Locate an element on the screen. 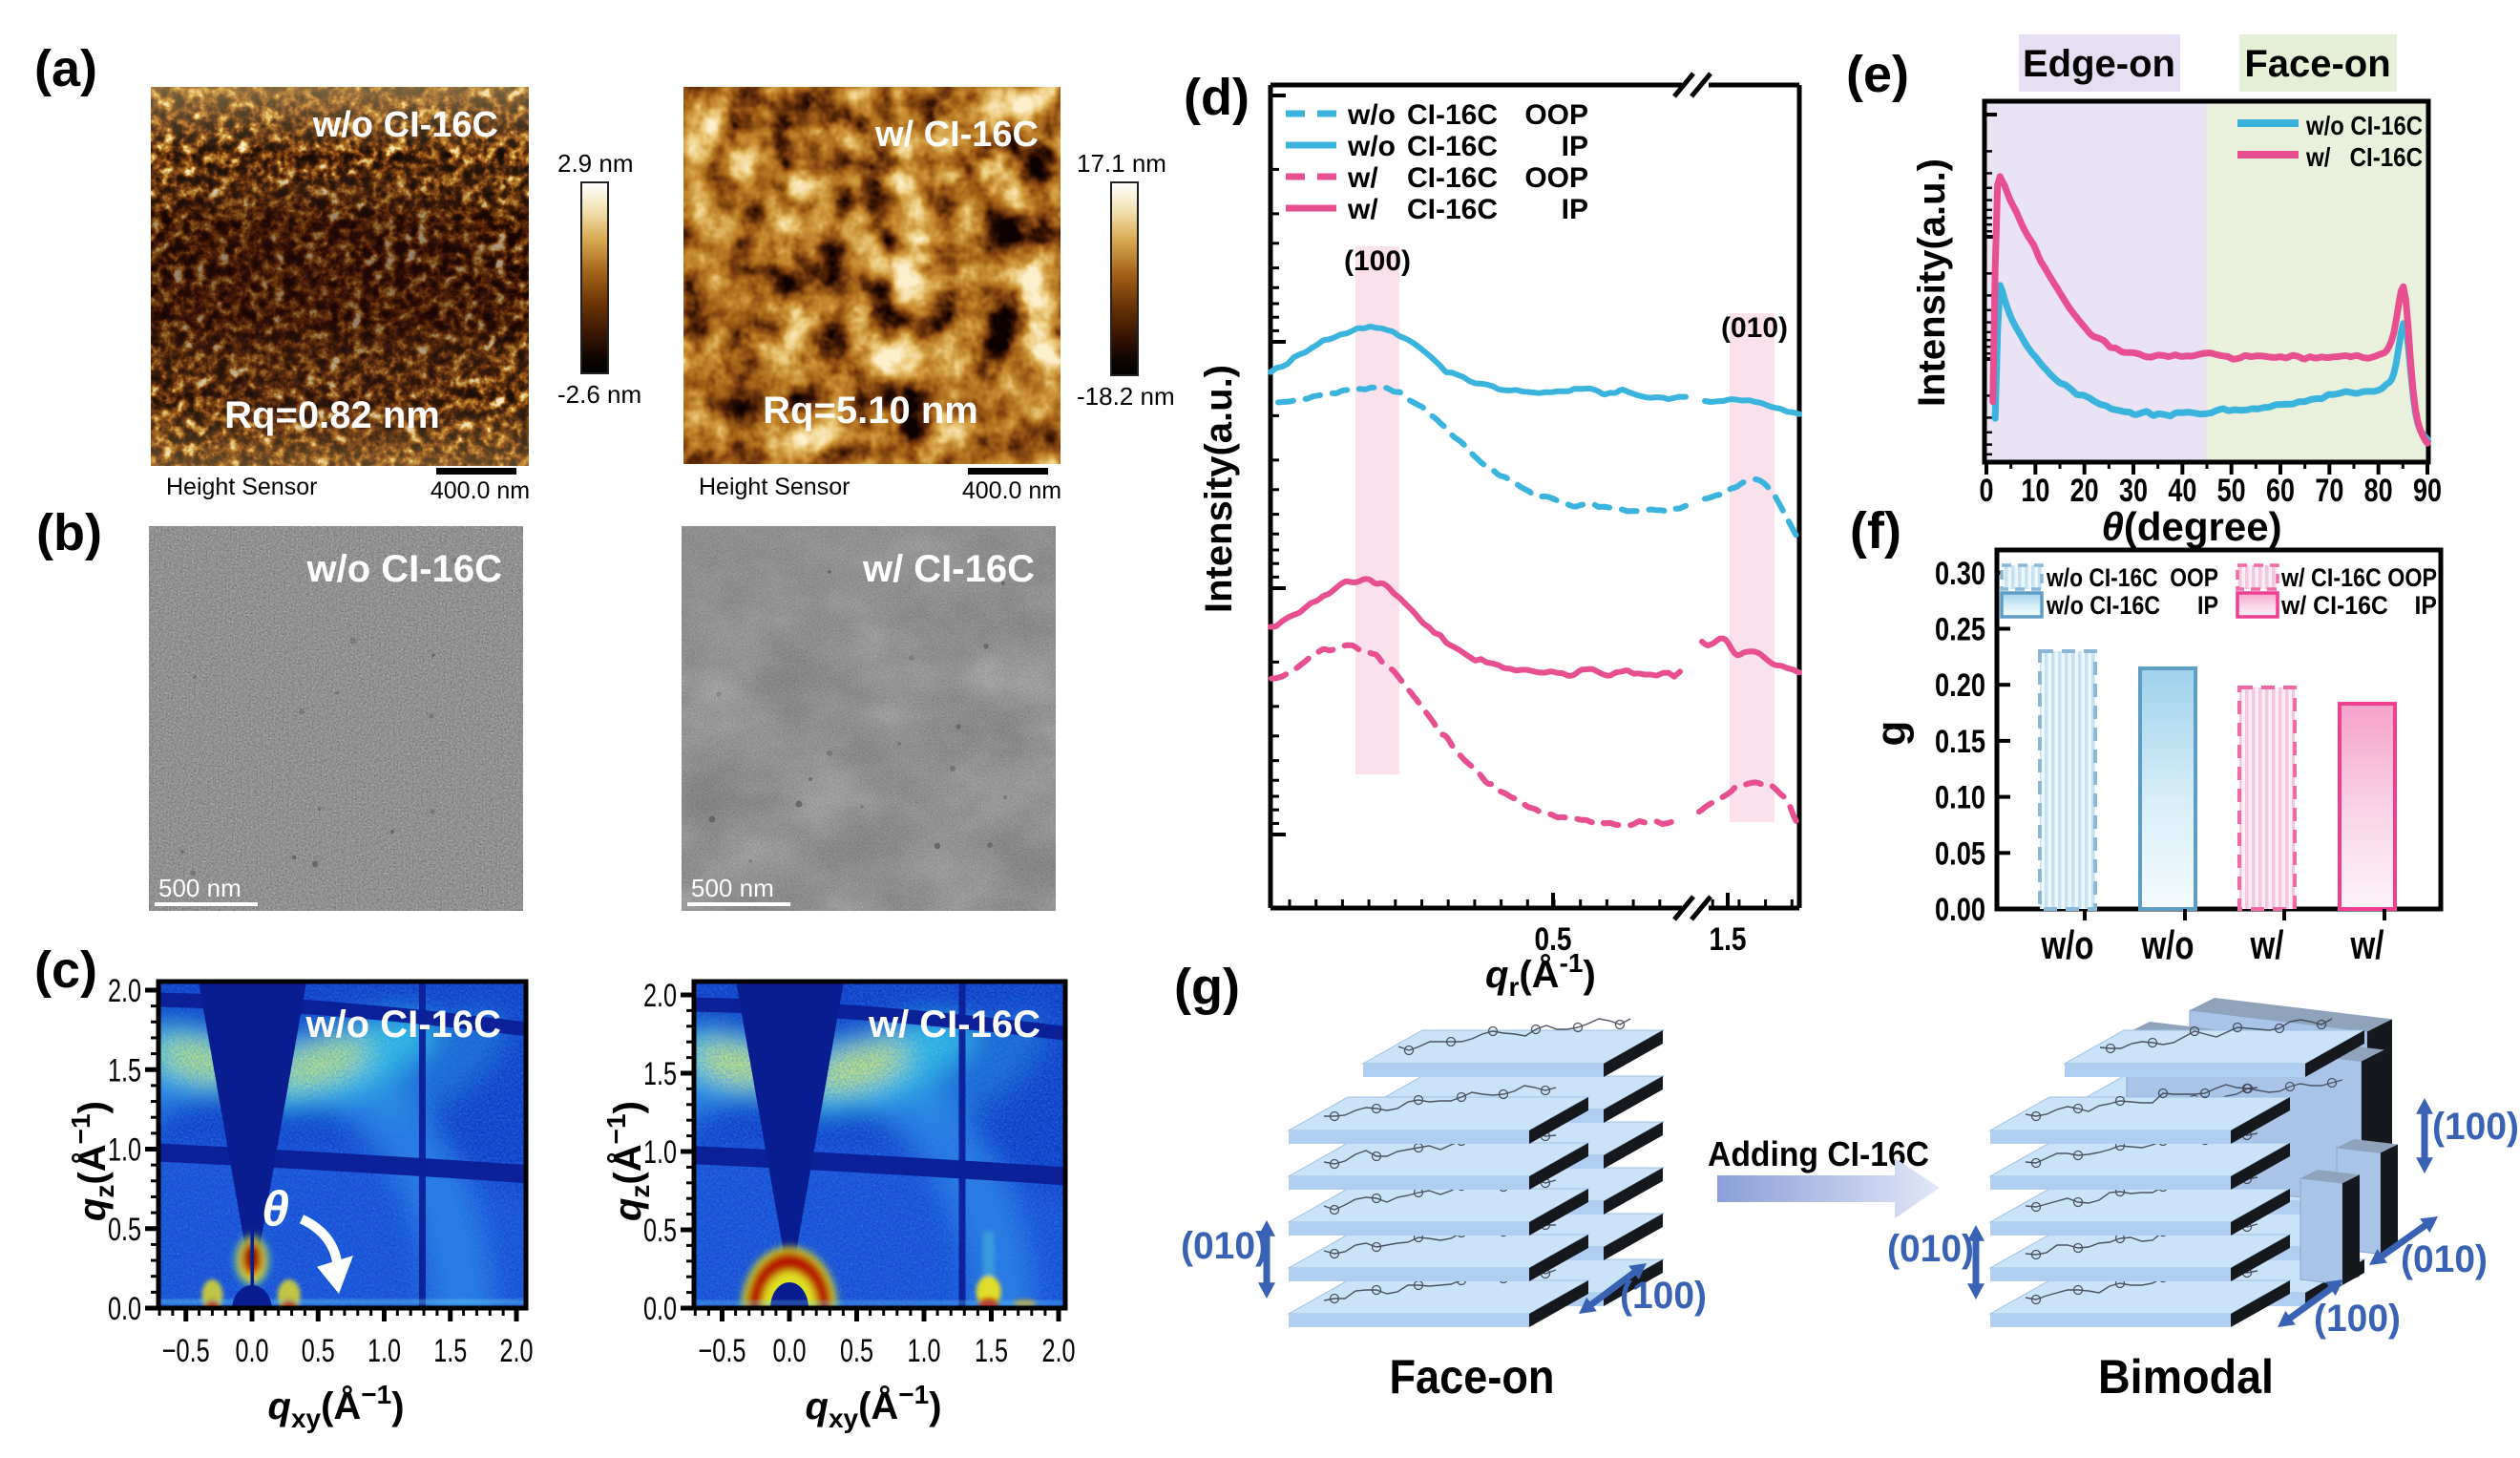 This screenshot has width=2520, height=1458. svg-text: 60 is located at coordinates (2280, 491).